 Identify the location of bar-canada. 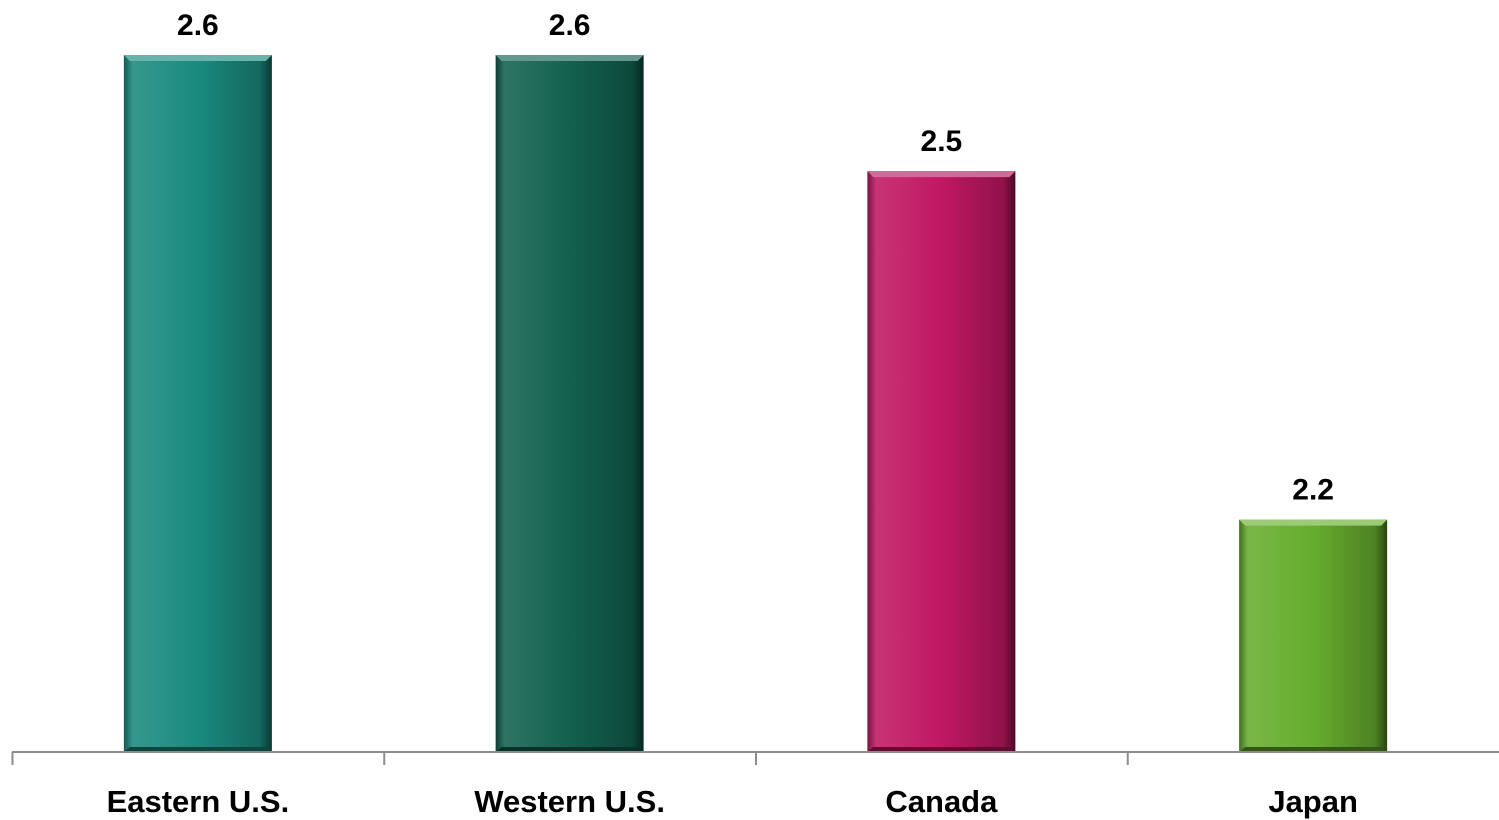
(941, 461).